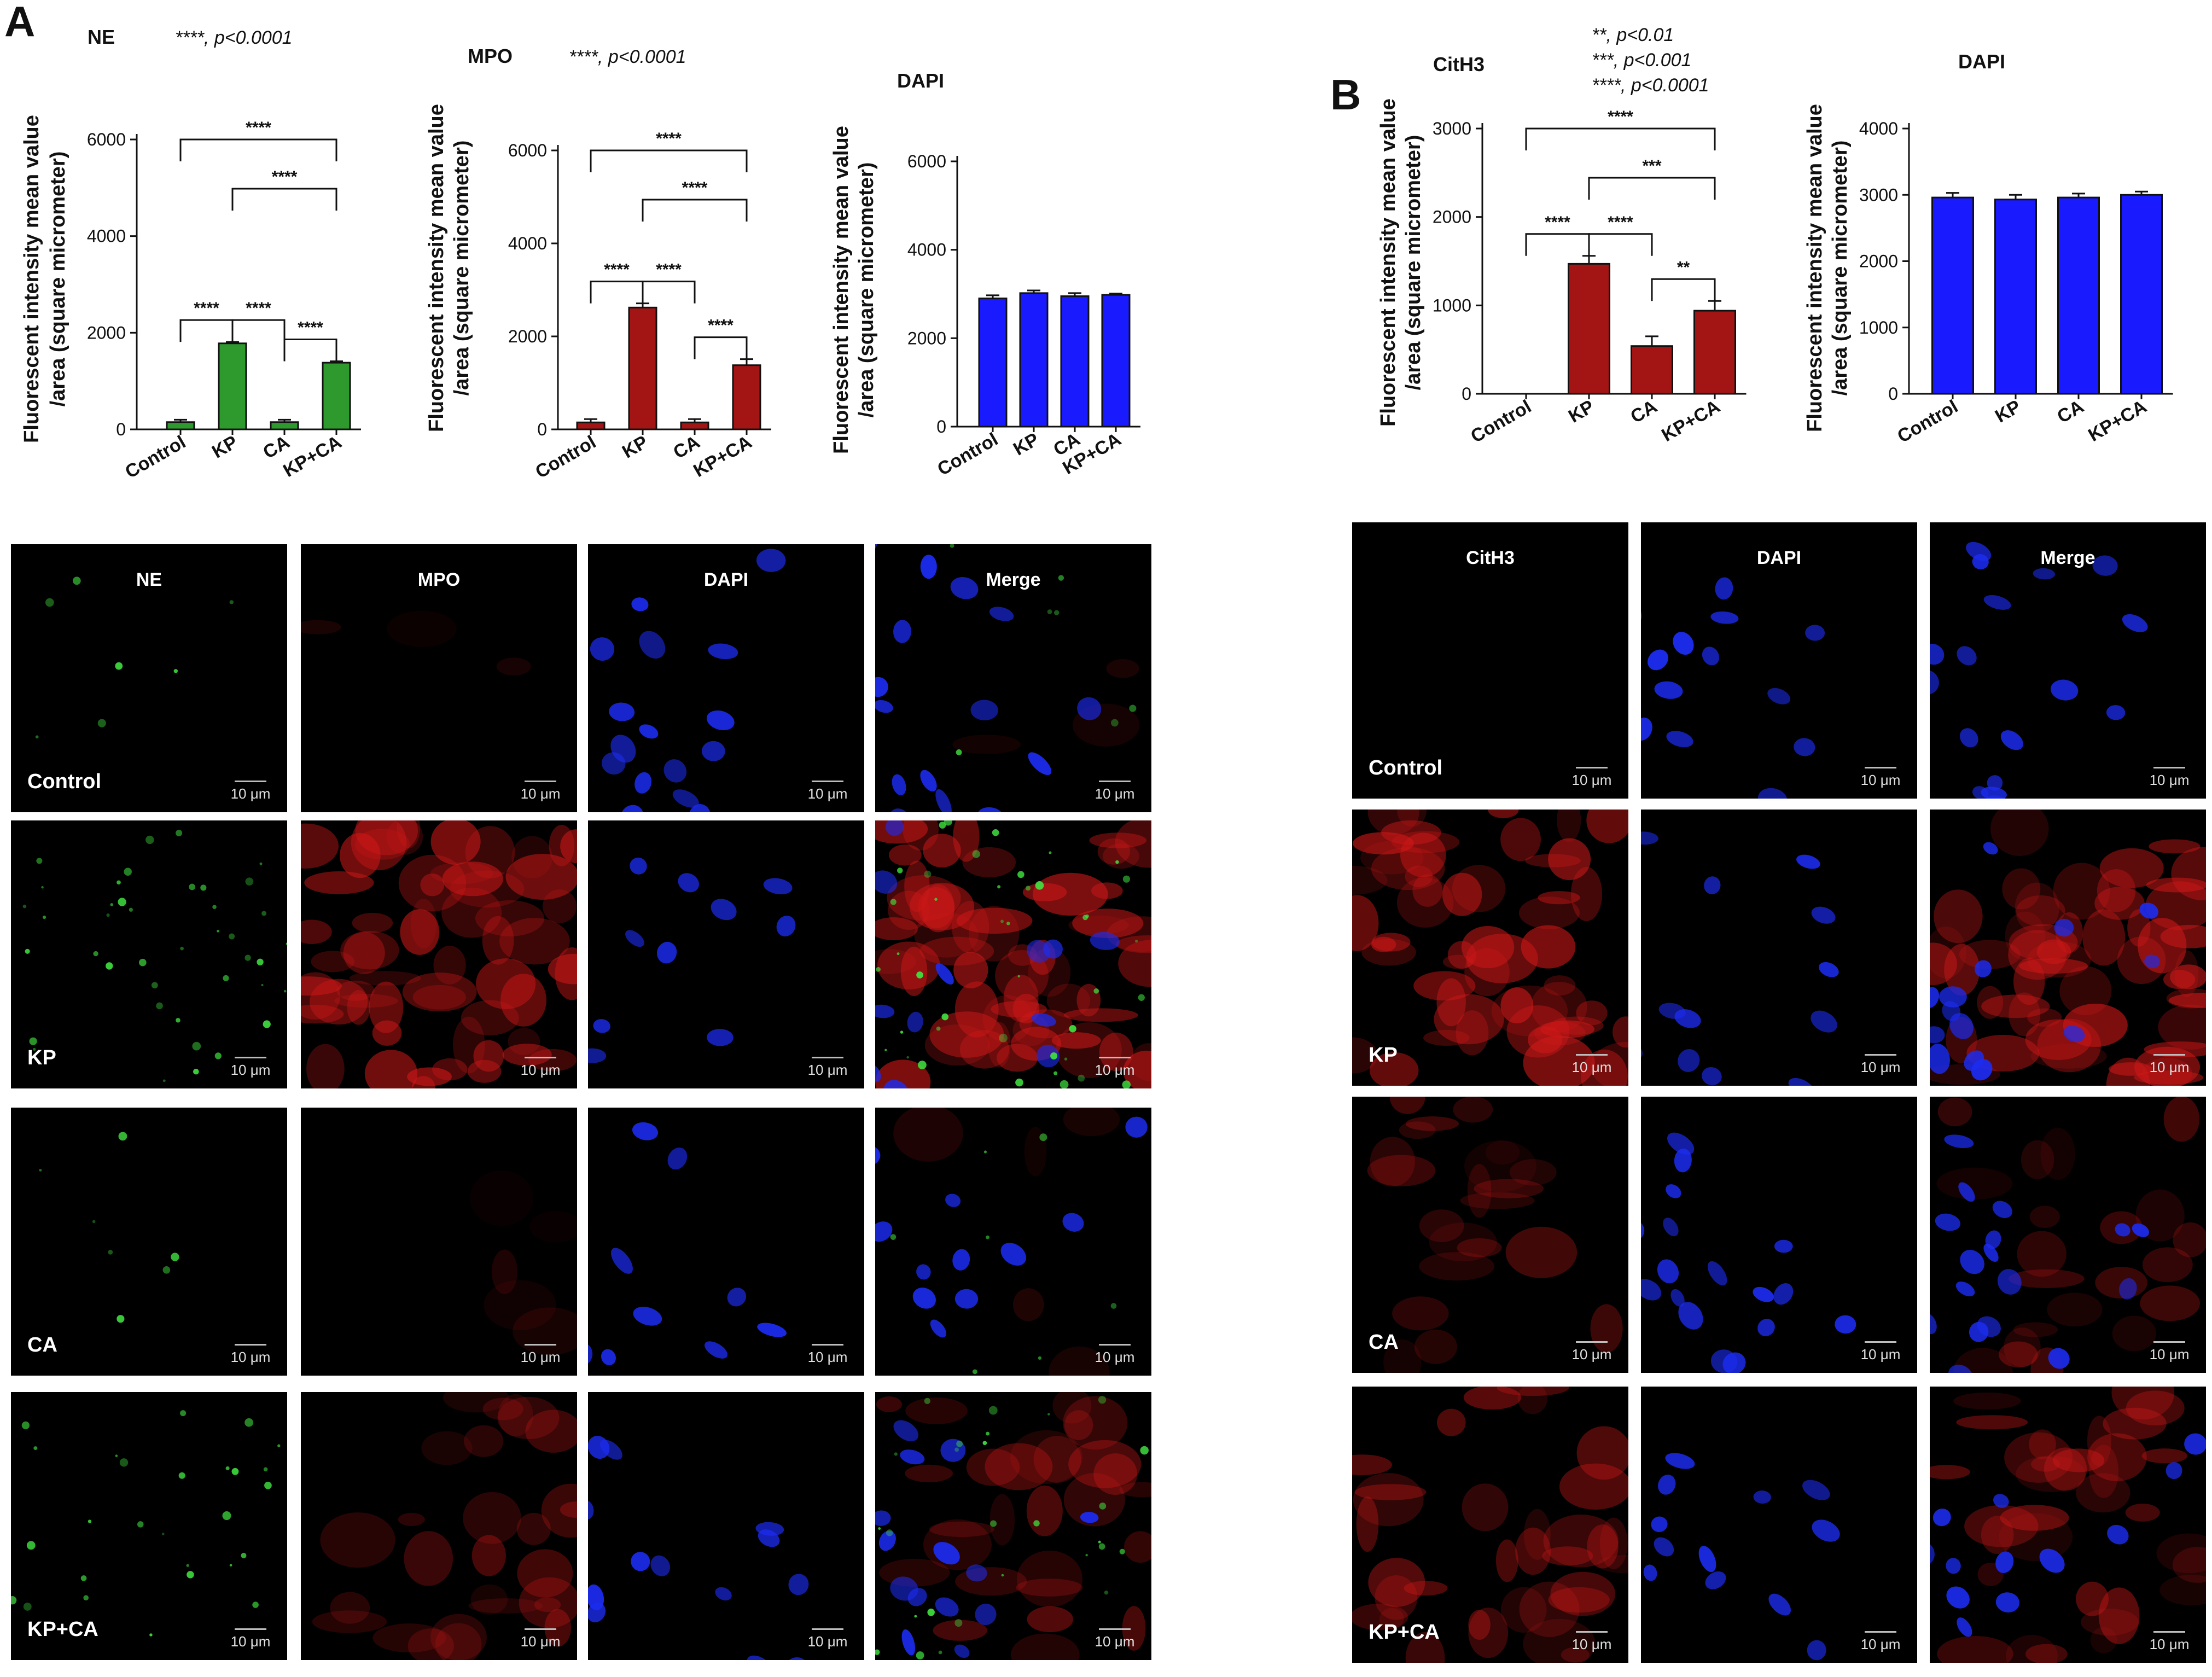  I want to click on stat-note: ****, p<0.0001, so click(1650, 85).